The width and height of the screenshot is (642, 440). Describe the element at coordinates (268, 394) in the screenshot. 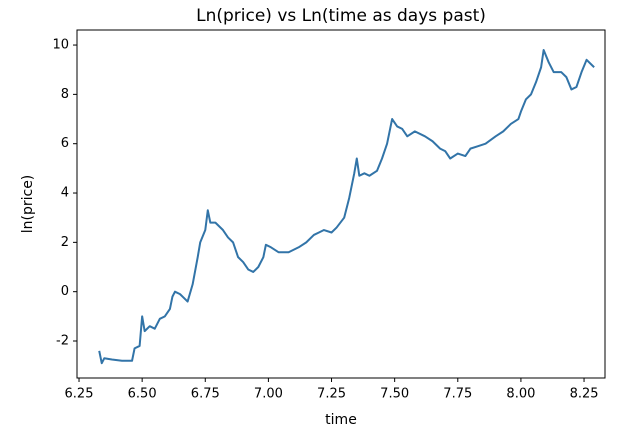

I see `x-tick-label: 7.00` at that location.